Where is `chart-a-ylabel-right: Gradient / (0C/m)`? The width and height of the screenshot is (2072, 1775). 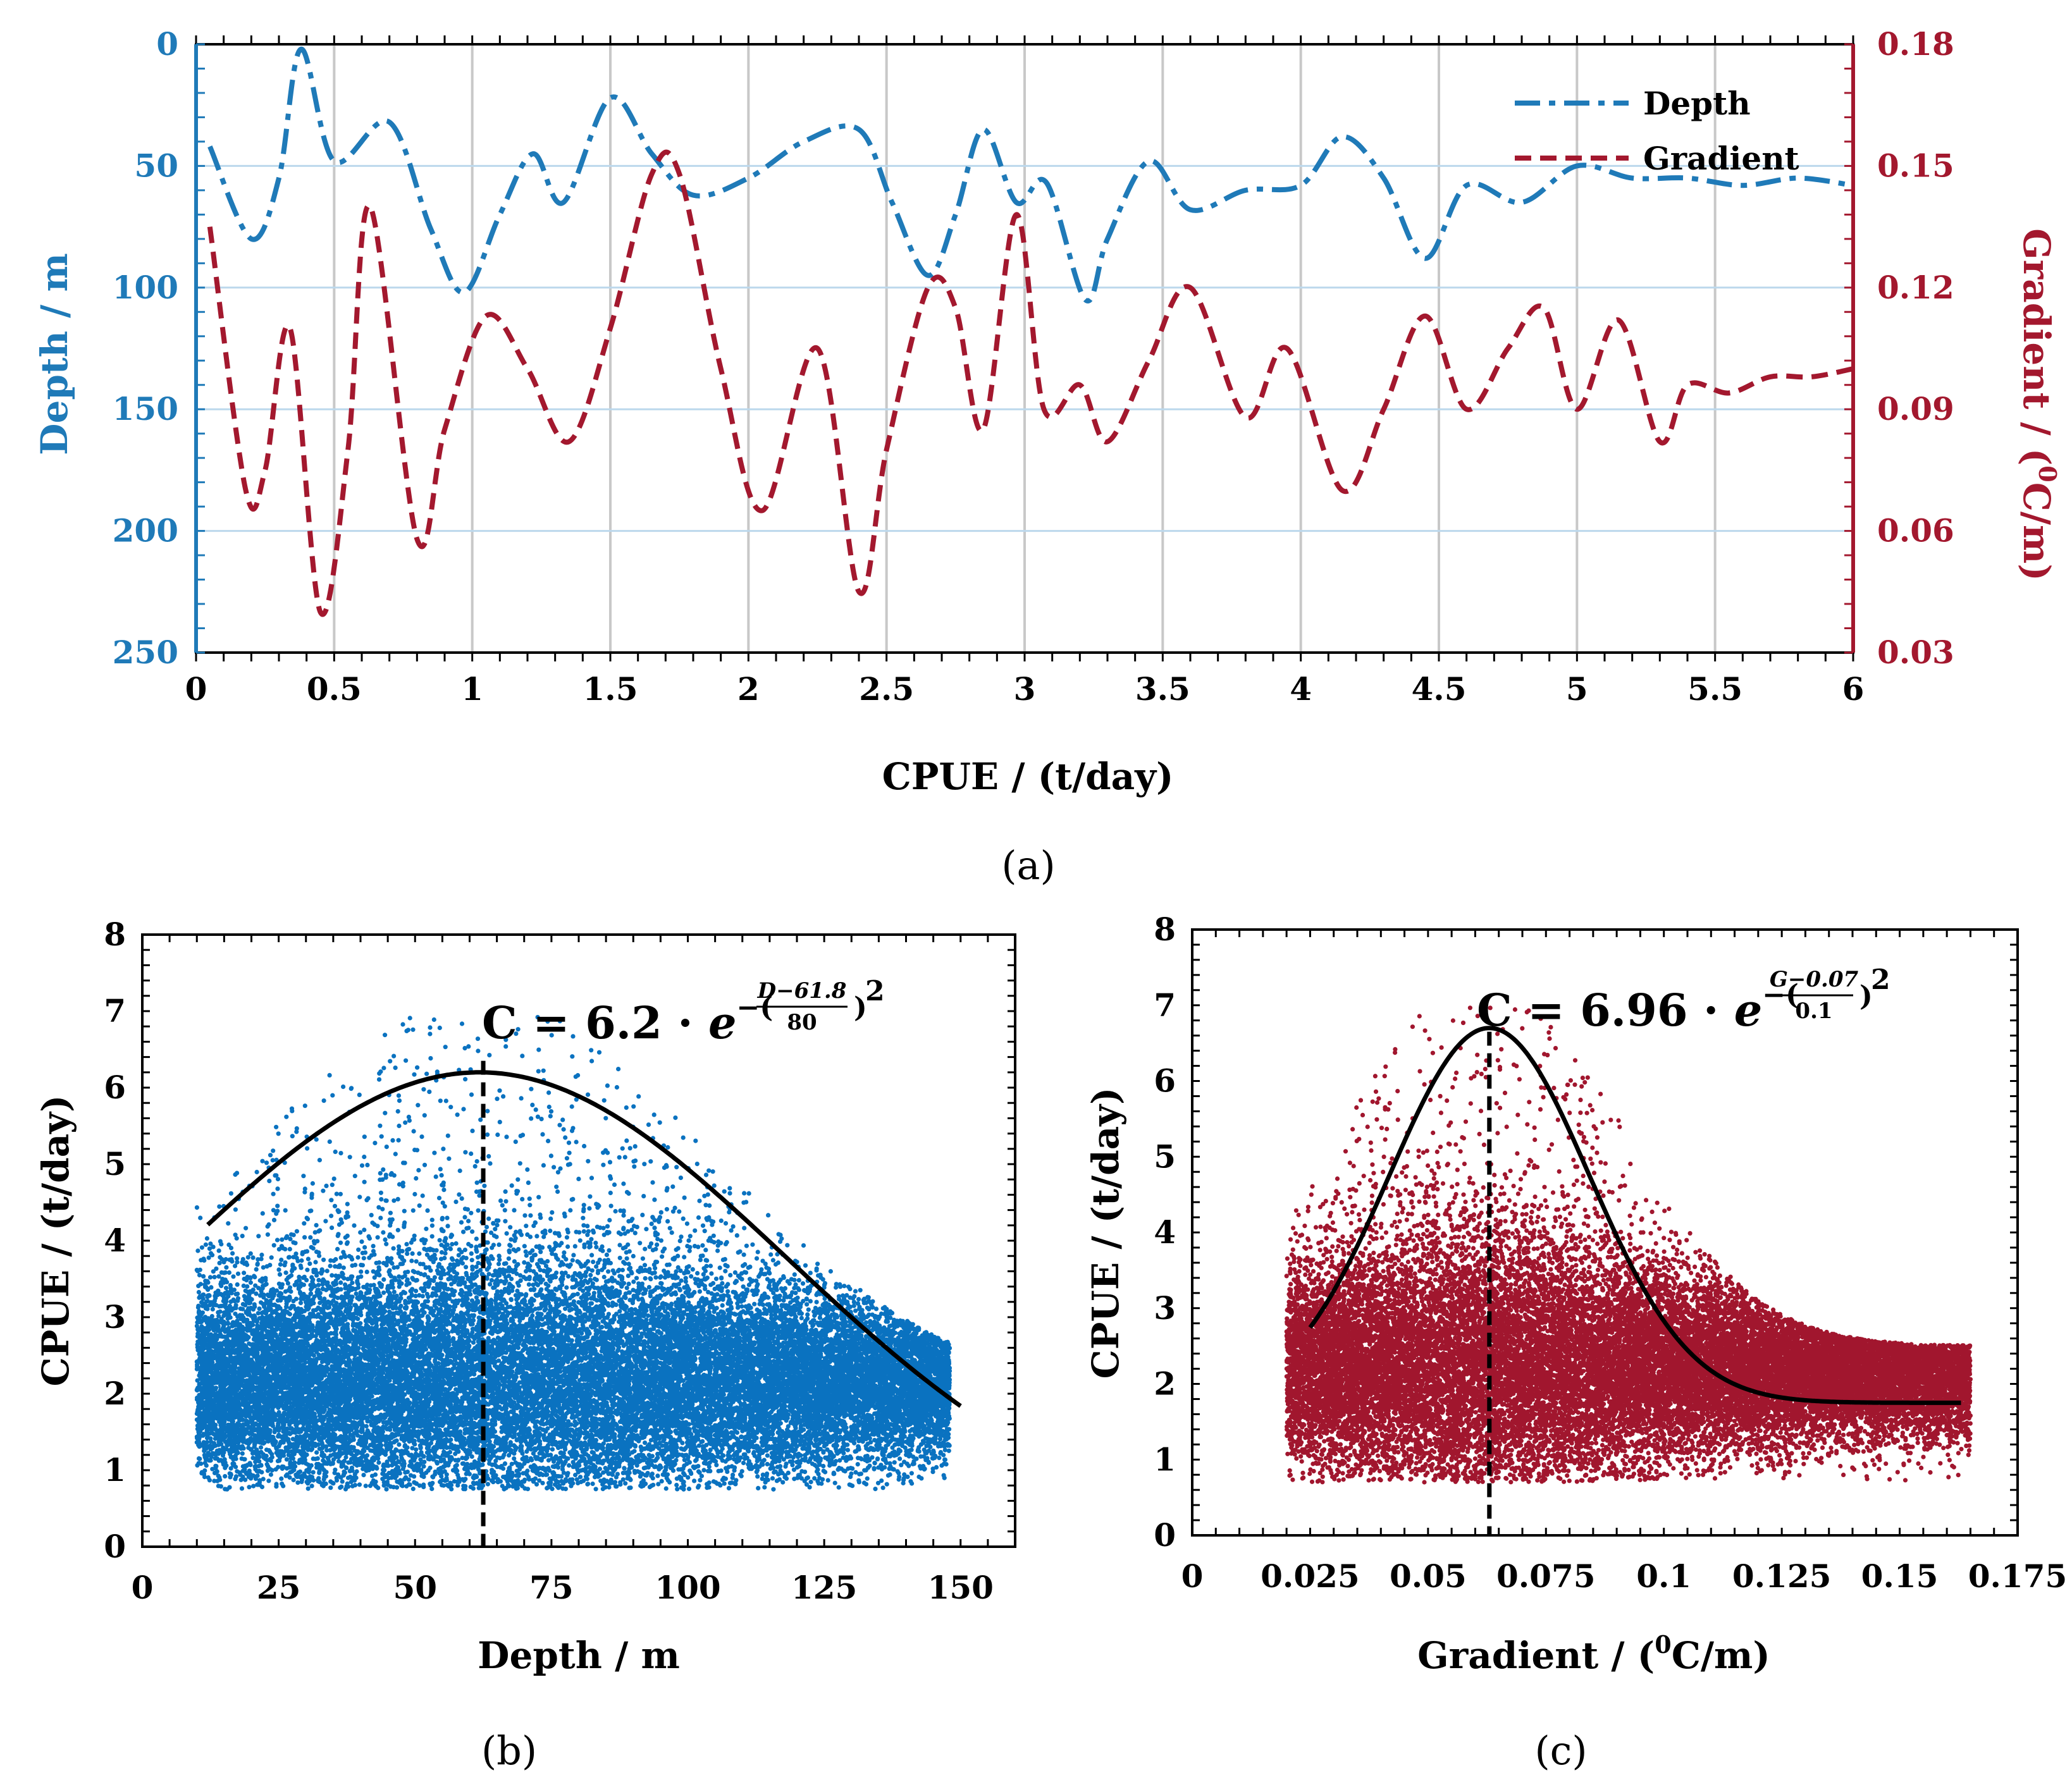 chart-a-ylabel-right: Gradient / (0C/m) is located at coordinates (2038, 404).